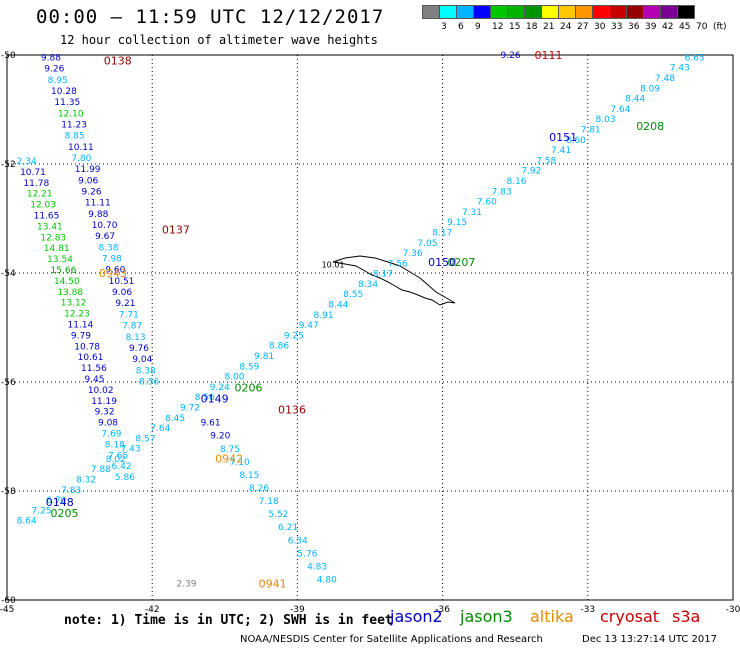  I want to click on wave-height-label: 10.78, so click(87, 347).